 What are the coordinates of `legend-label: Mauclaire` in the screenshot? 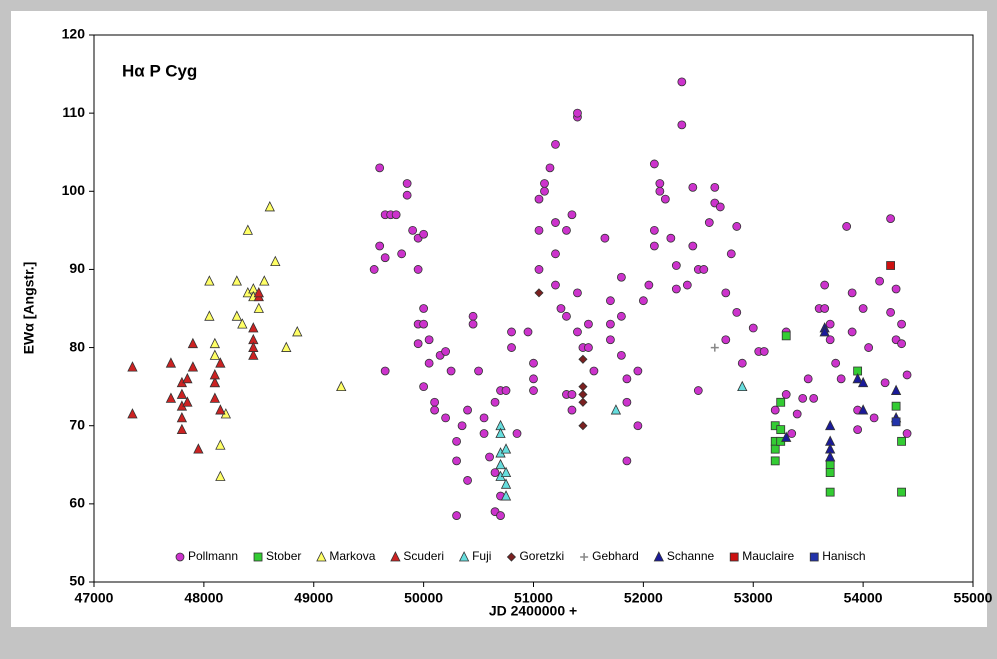 It's located at (768, 556).